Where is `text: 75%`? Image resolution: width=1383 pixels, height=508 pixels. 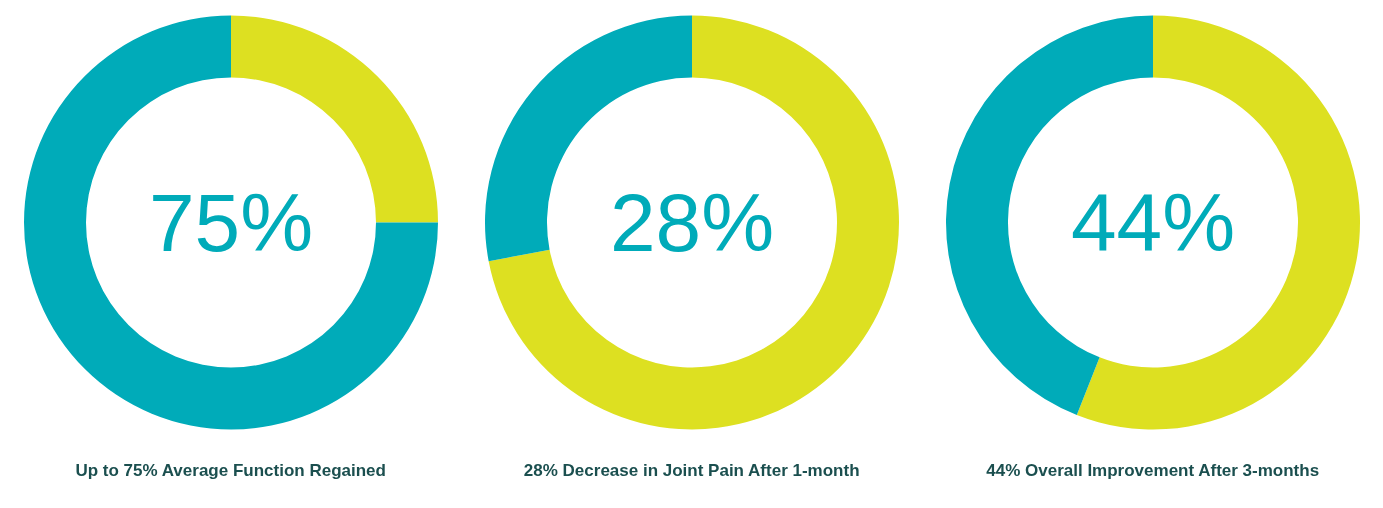
text: 75% is located at coordinates (231, 222).